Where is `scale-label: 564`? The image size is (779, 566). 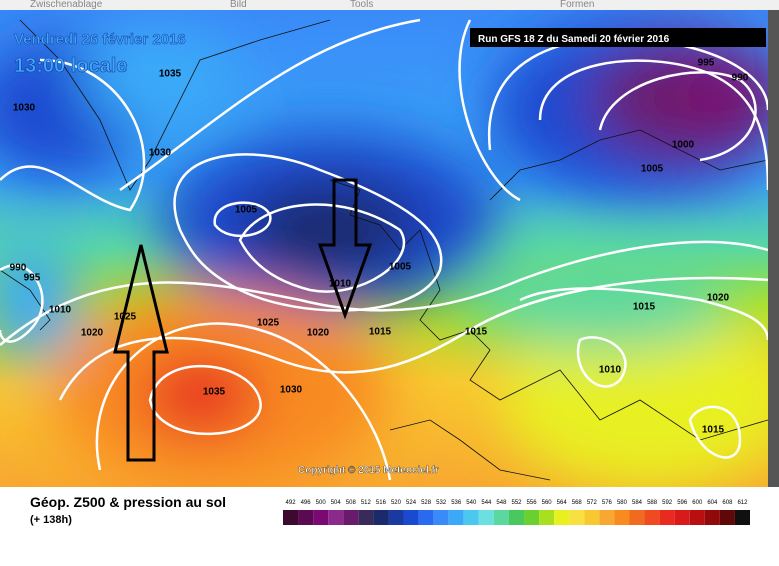 scale-label: 564 is located at coordinates (562, 503).